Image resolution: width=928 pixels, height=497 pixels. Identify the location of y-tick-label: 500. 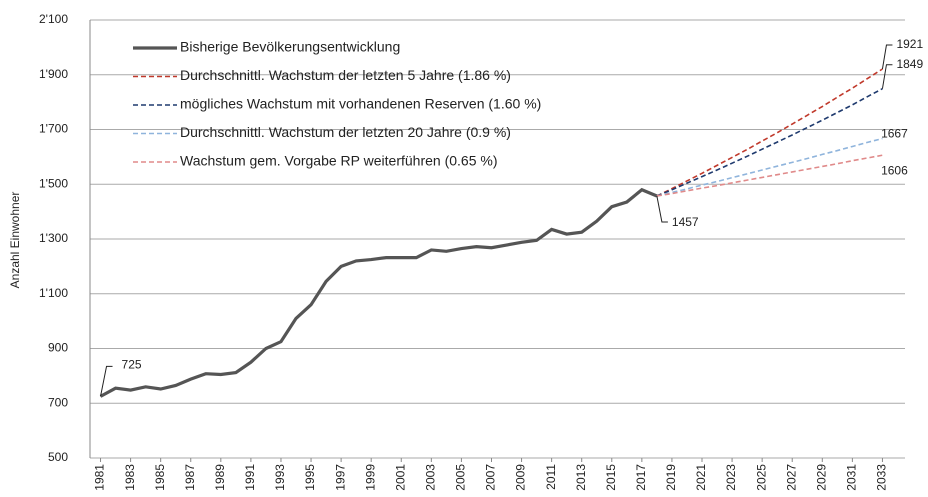
(58, 457).